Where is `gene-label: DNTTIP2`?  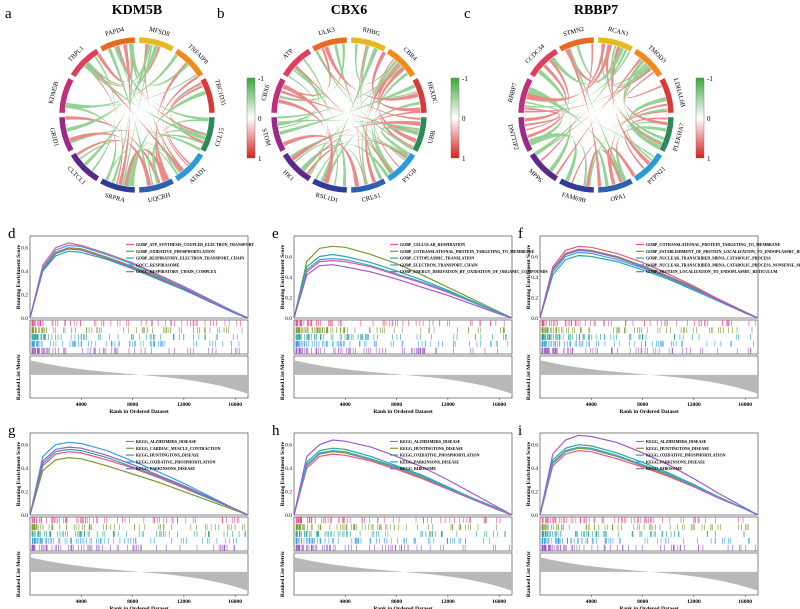 gene-label: DNTTIP2 is located at coordinates (513, 137).